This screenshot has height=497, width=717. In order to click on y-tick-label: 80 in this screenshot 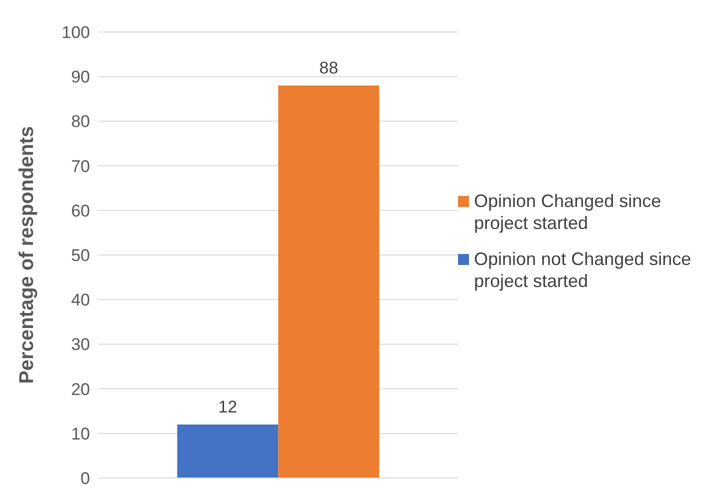, I will do `click(80, 122)`.